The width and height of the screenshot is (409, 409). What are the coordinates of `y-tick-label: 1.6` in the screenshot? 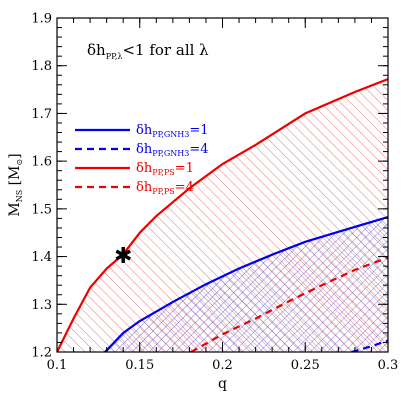 It's located at (41, 162).